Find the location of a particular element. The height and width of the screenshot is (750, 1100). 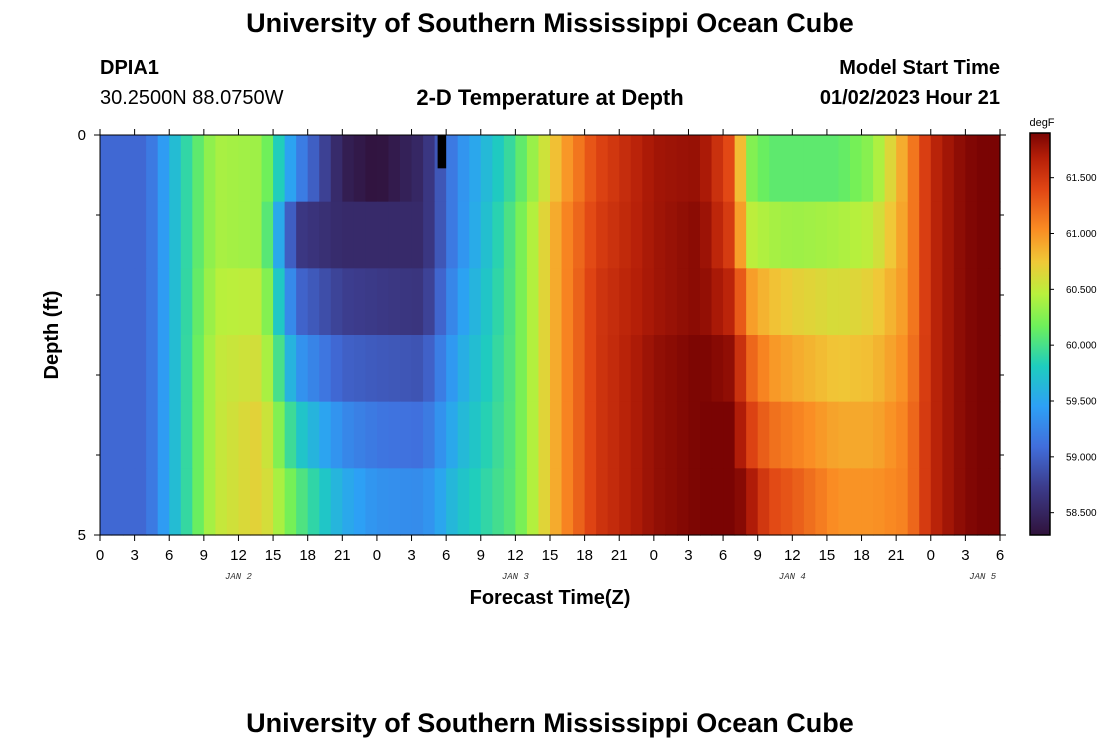

x-date-label: JAN 3 is located at coordinates (516, 577).